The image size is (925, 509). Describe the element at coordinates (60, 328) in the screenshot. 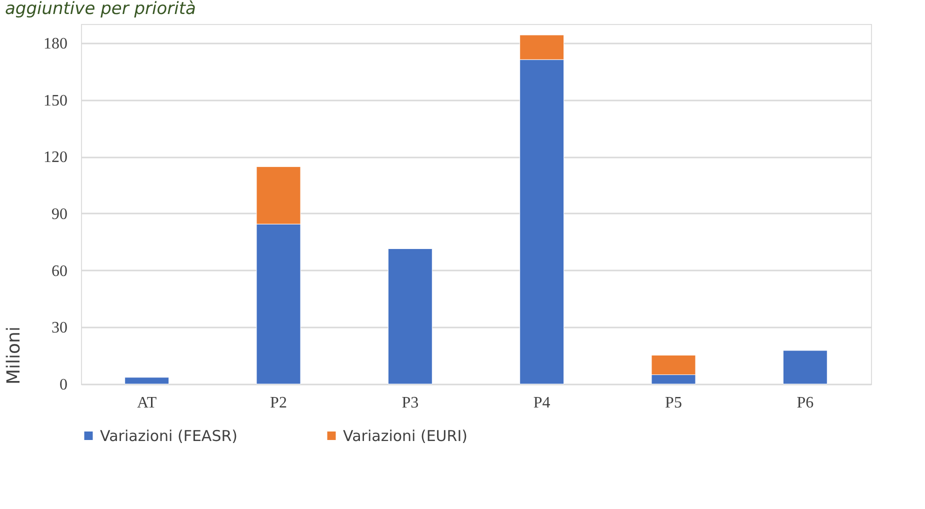

I see `y-tick-label: 30` at that location.